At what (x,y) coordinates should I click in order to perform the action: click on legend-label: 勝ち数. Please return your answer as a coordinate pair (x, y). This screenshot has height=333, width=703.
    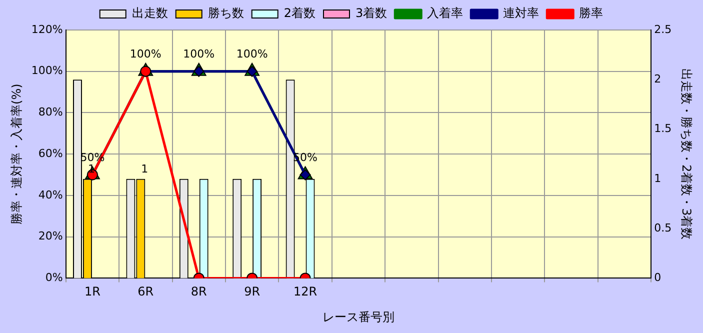
    Looking at the image, I should click on (226, 13).